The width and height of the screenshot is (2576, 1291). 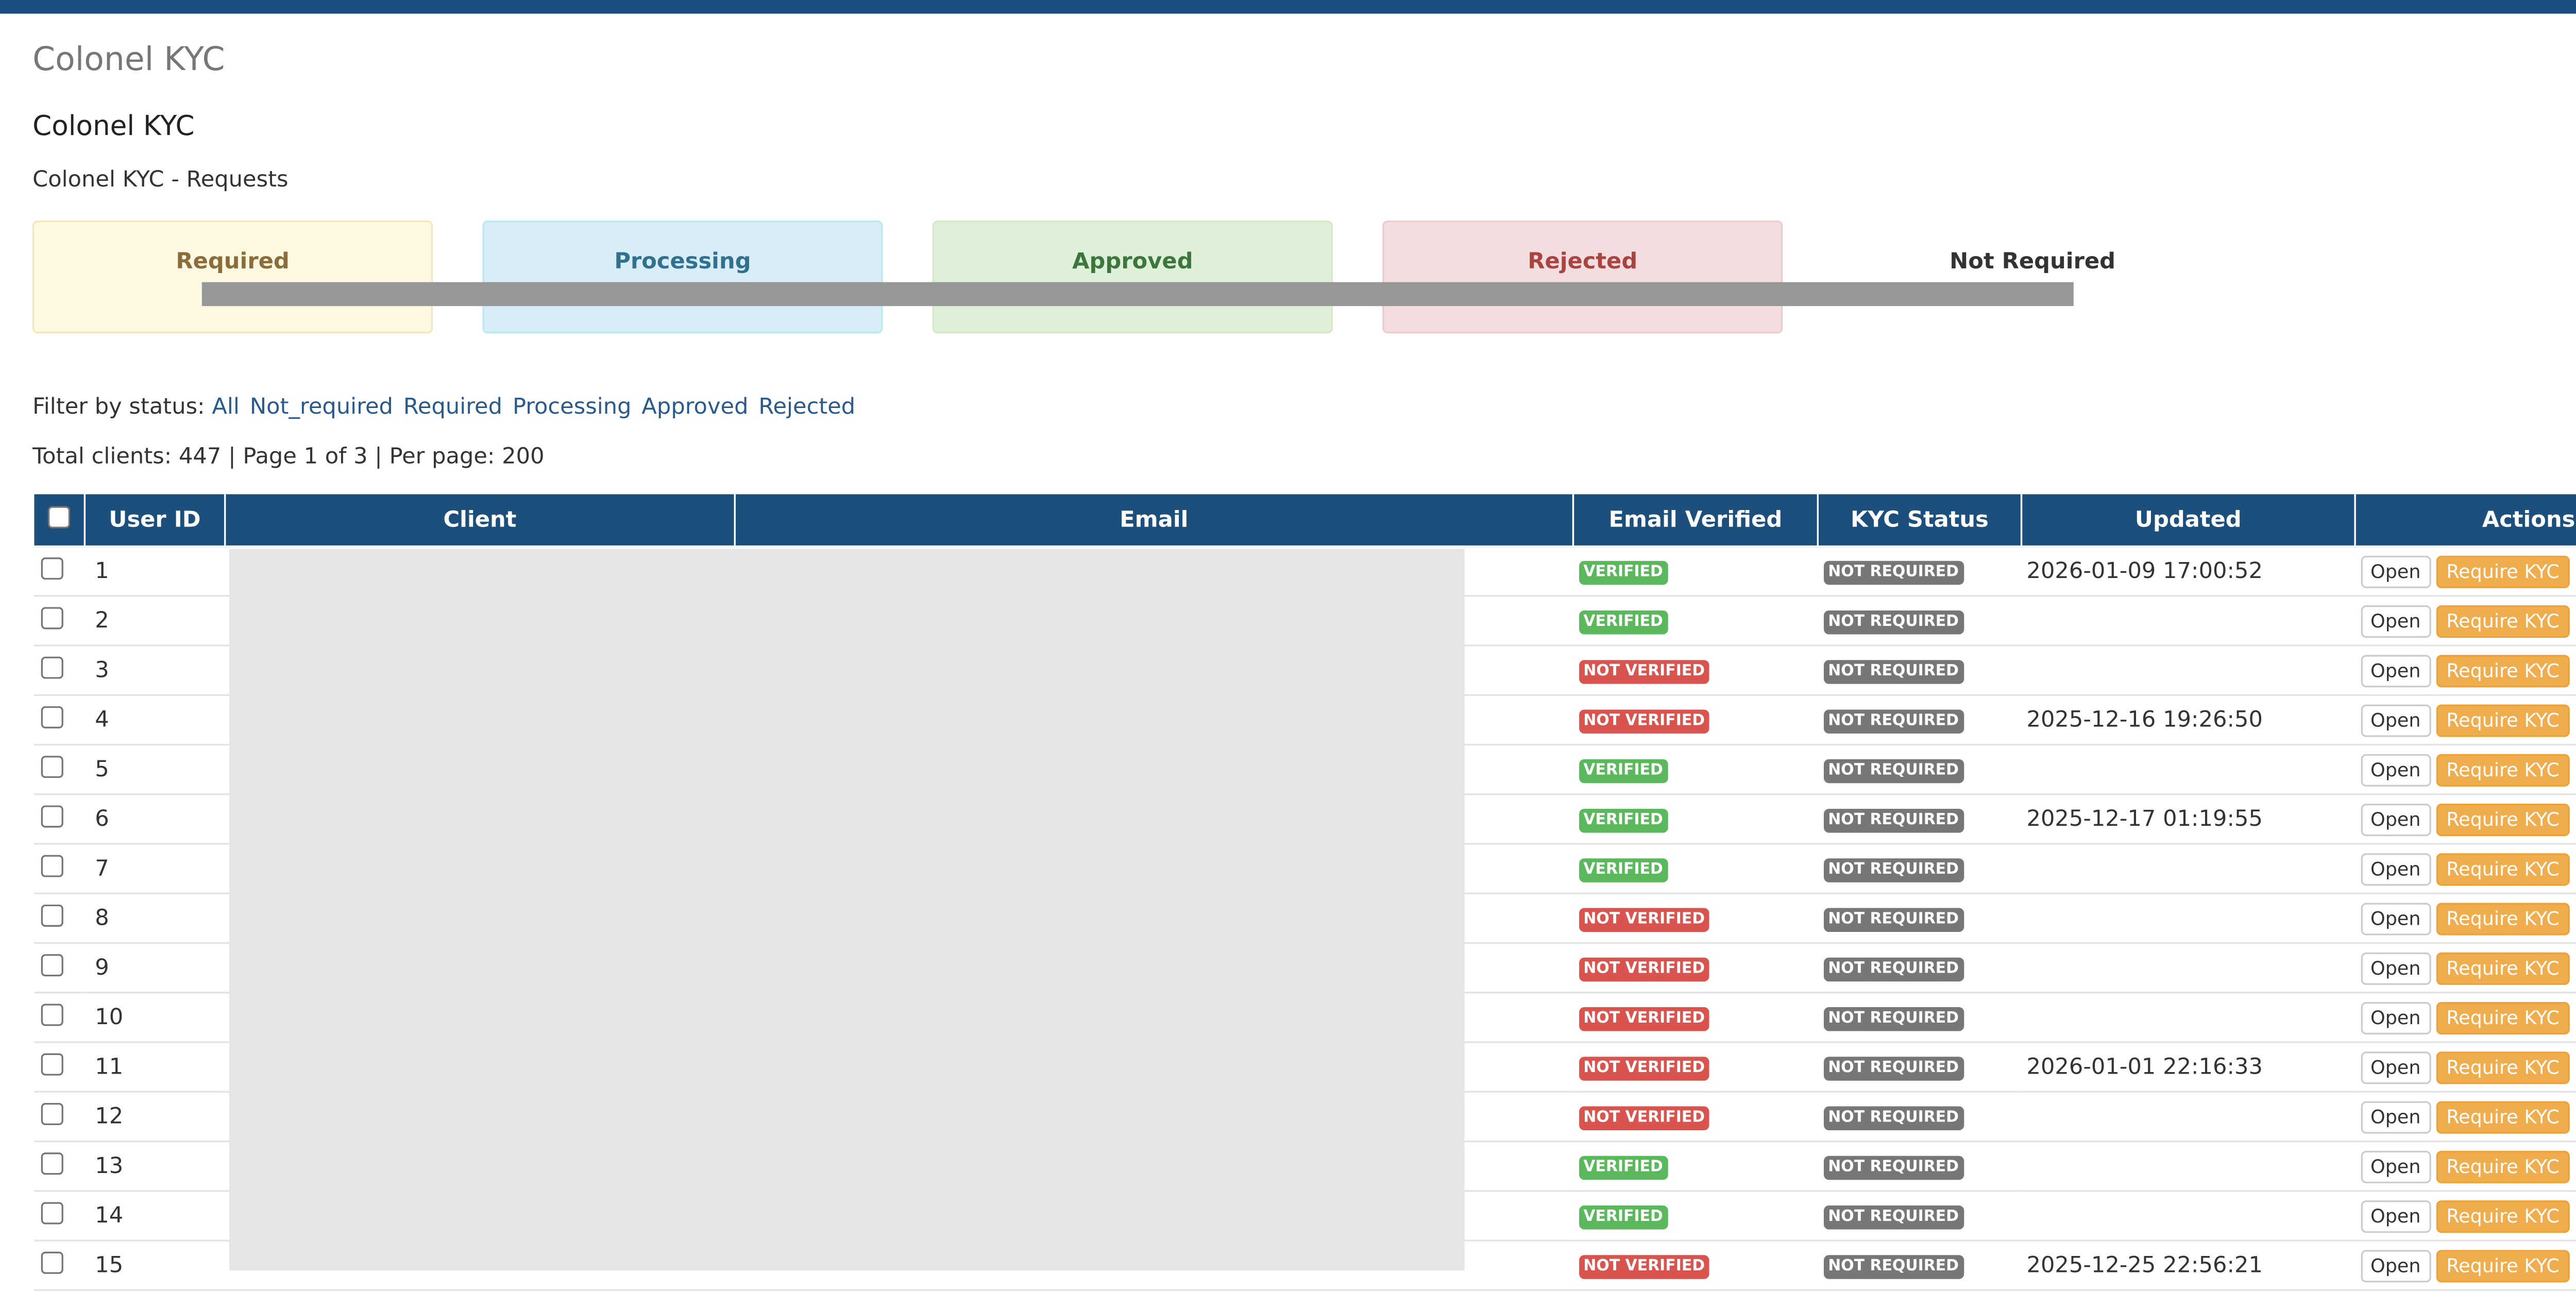 I want to click on filter-link: Required, so click(x=453, y=408).